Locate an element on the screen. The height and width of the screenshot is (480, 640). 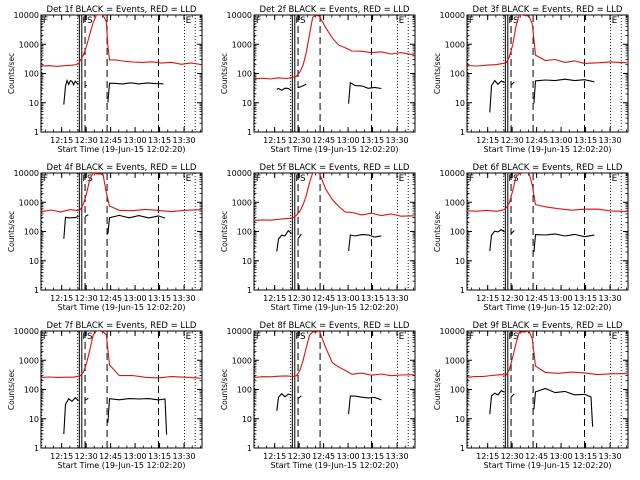
panel-title: Det 4f BLACK = Events, RED = LLD is located at coordinates (122, 168).